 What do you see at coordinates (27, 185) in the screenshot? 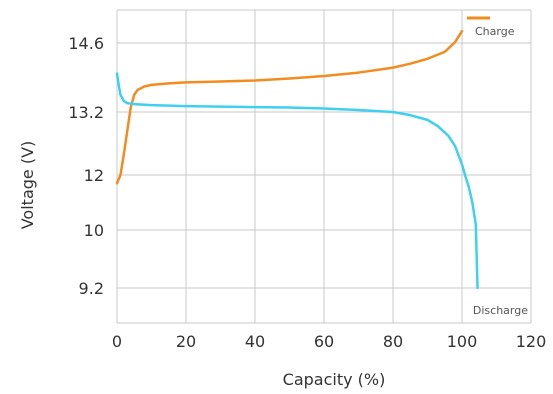
I see `y-axis-title: Voltage (V)` at bounding box center [27, 185].